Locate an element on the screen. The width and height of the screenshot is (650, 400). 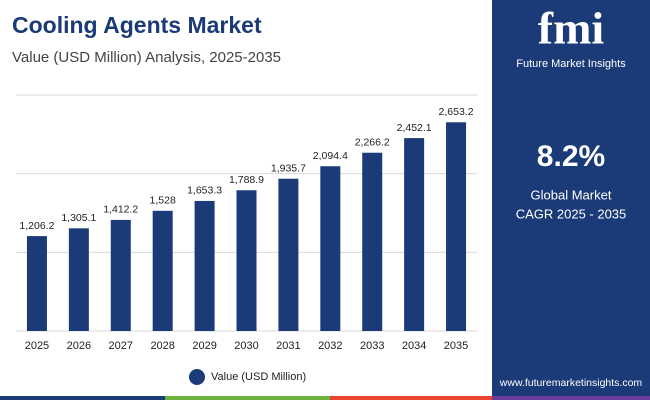
chart-subtitle: Value (USD Million) Analysis, 2025-2035 is located at coordinates (146, 57).